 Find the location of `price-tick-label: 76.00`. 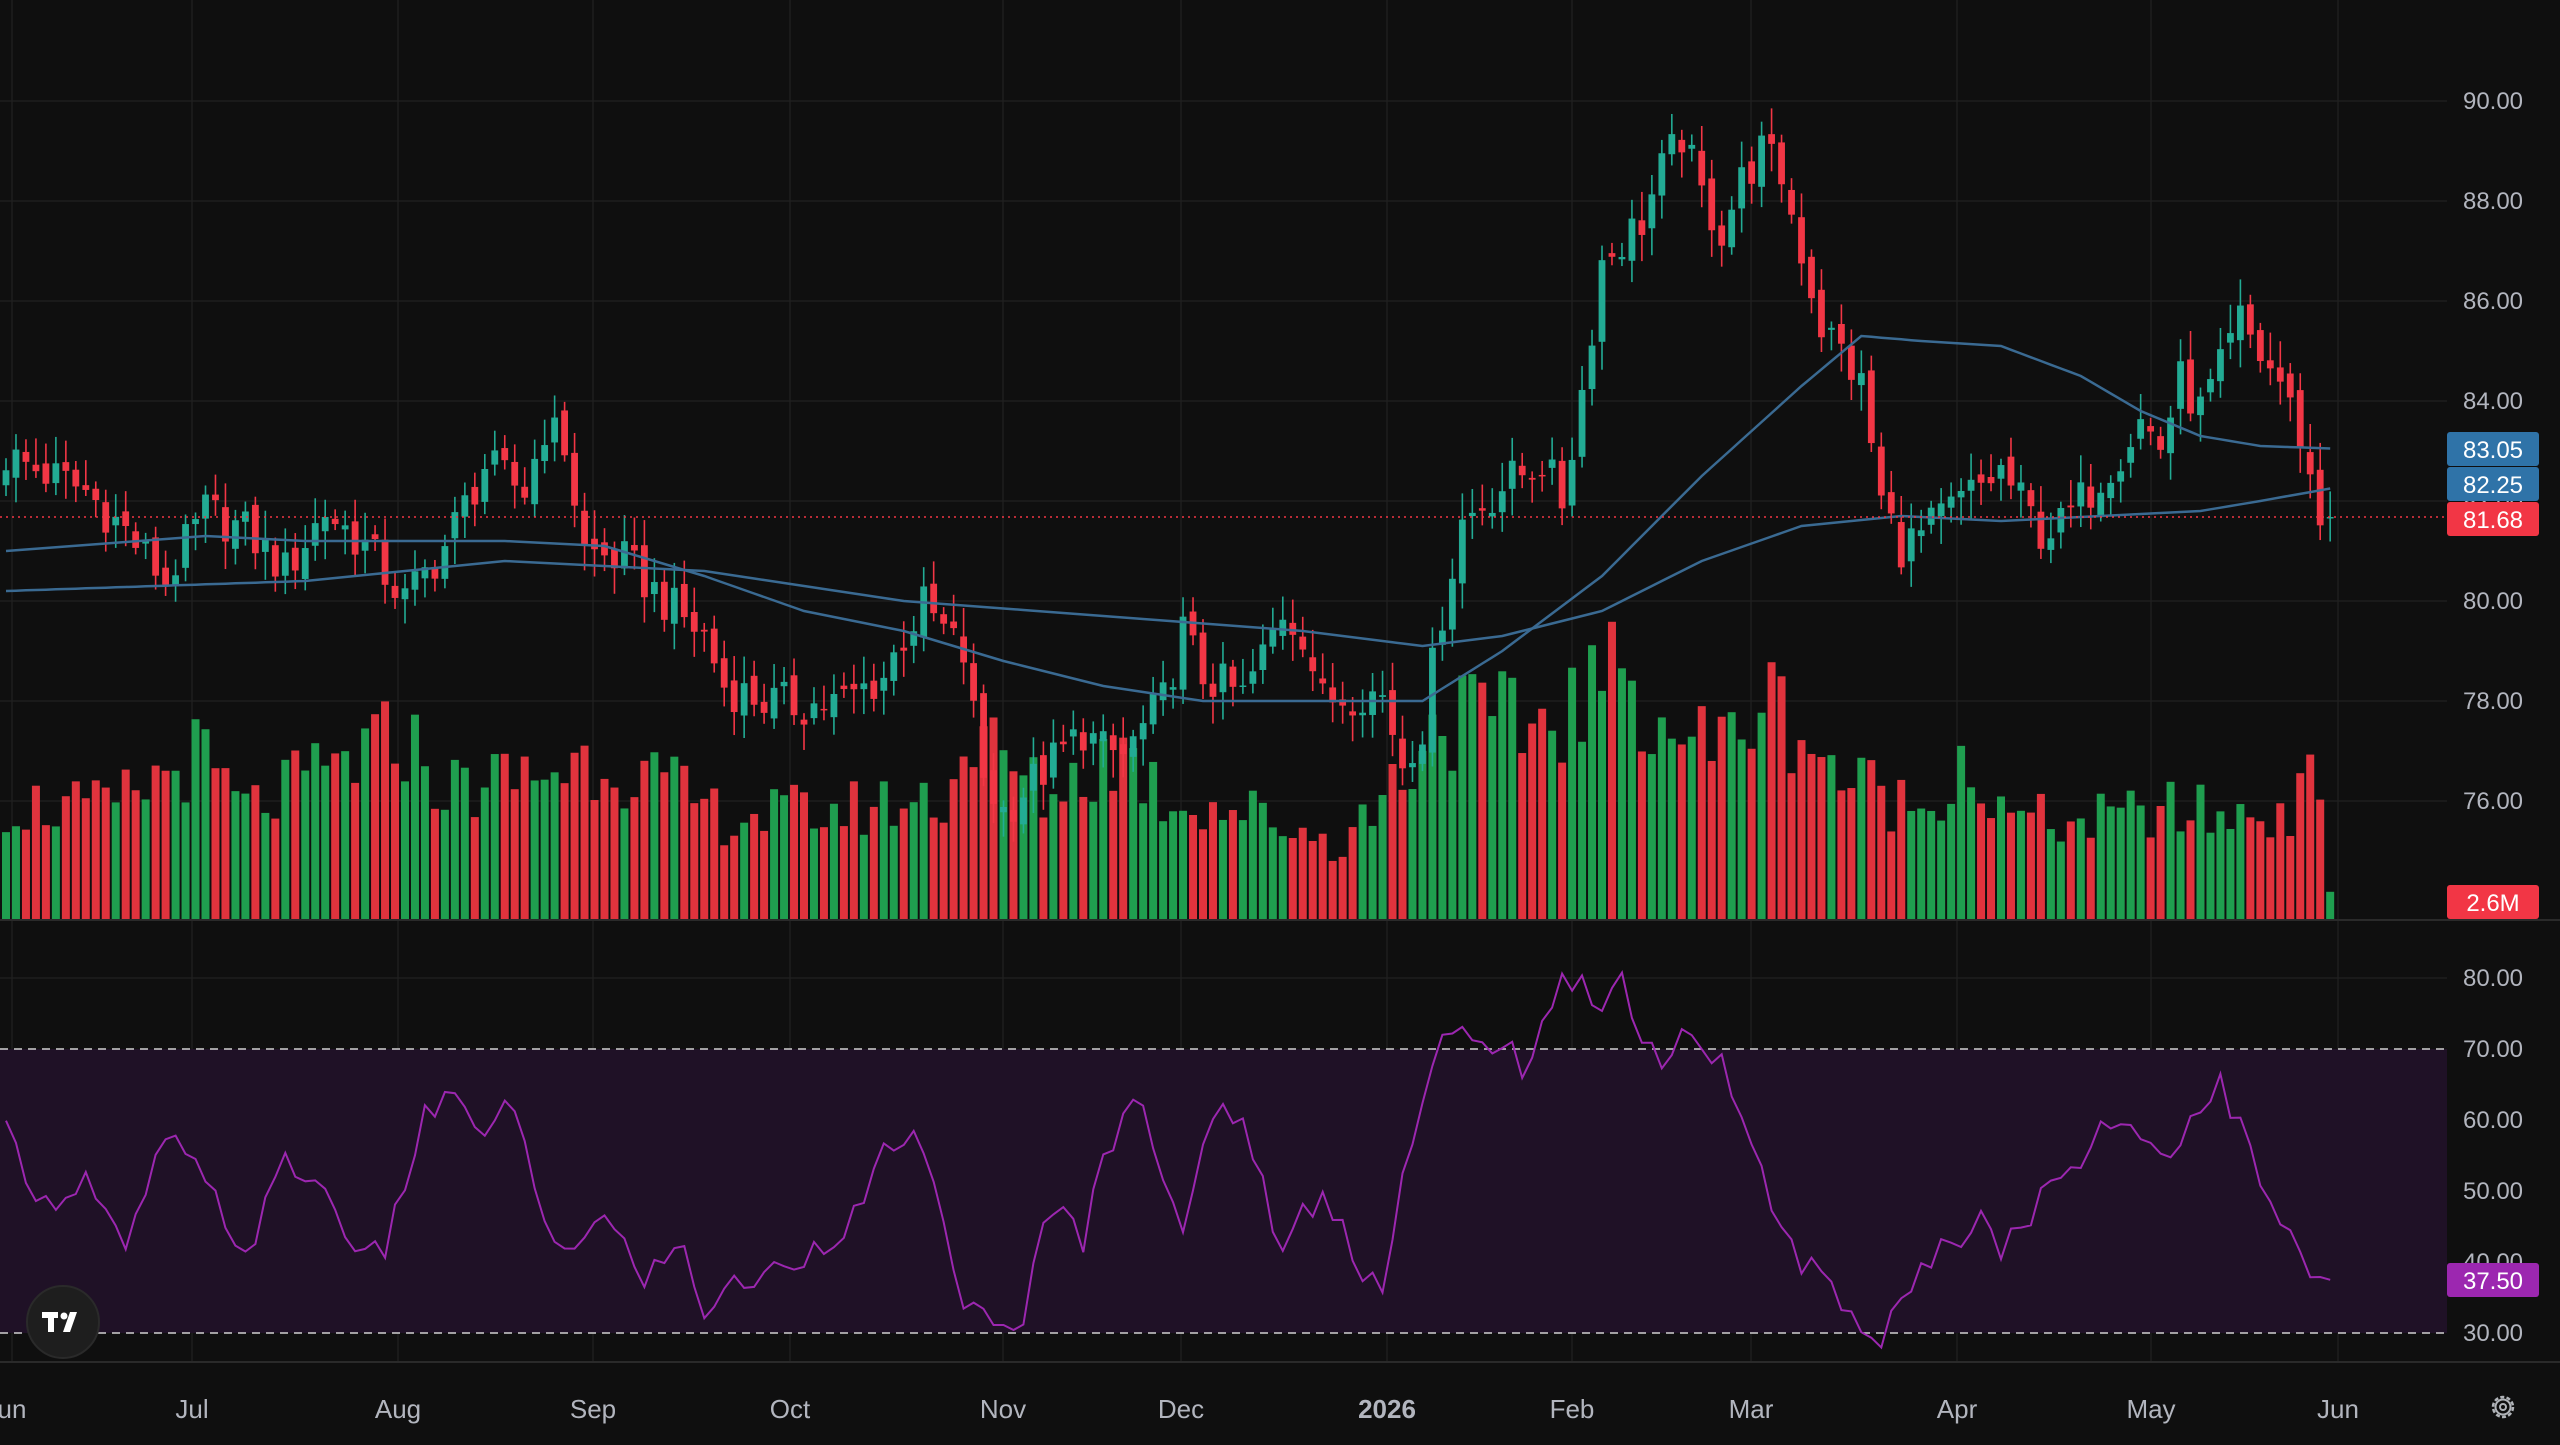

price-tick-label: 76.00 is located at coordinates (2493, 801).